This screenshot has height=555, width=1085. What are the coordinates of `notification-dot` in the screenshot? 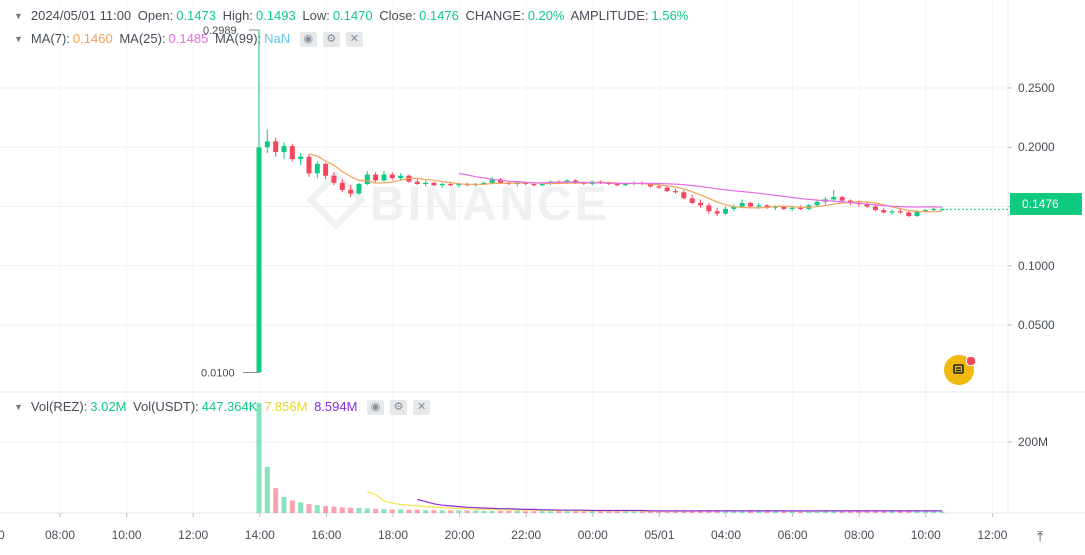 It's located at (971, 361).